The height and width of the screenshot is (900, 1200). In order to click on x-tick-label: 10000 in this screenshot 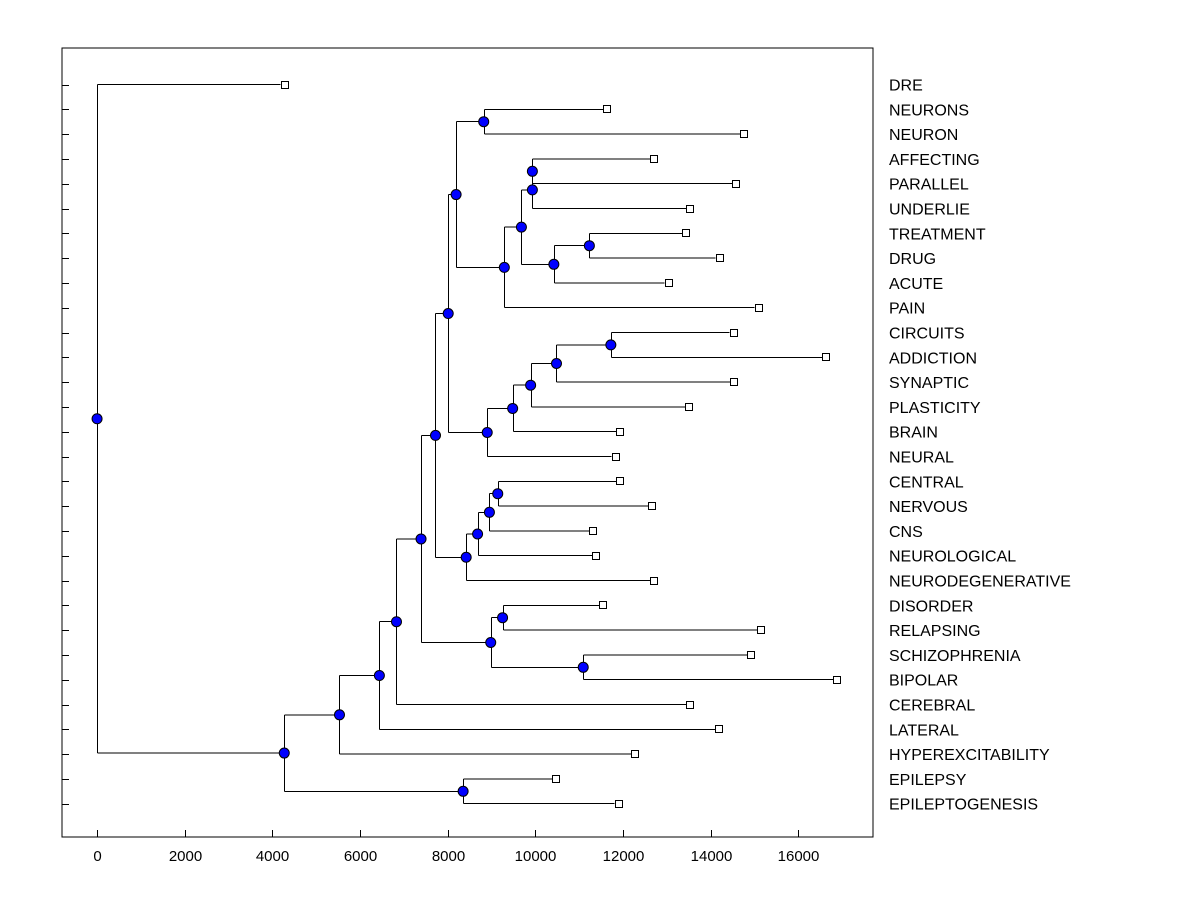, I will do `click(536, 856)`.